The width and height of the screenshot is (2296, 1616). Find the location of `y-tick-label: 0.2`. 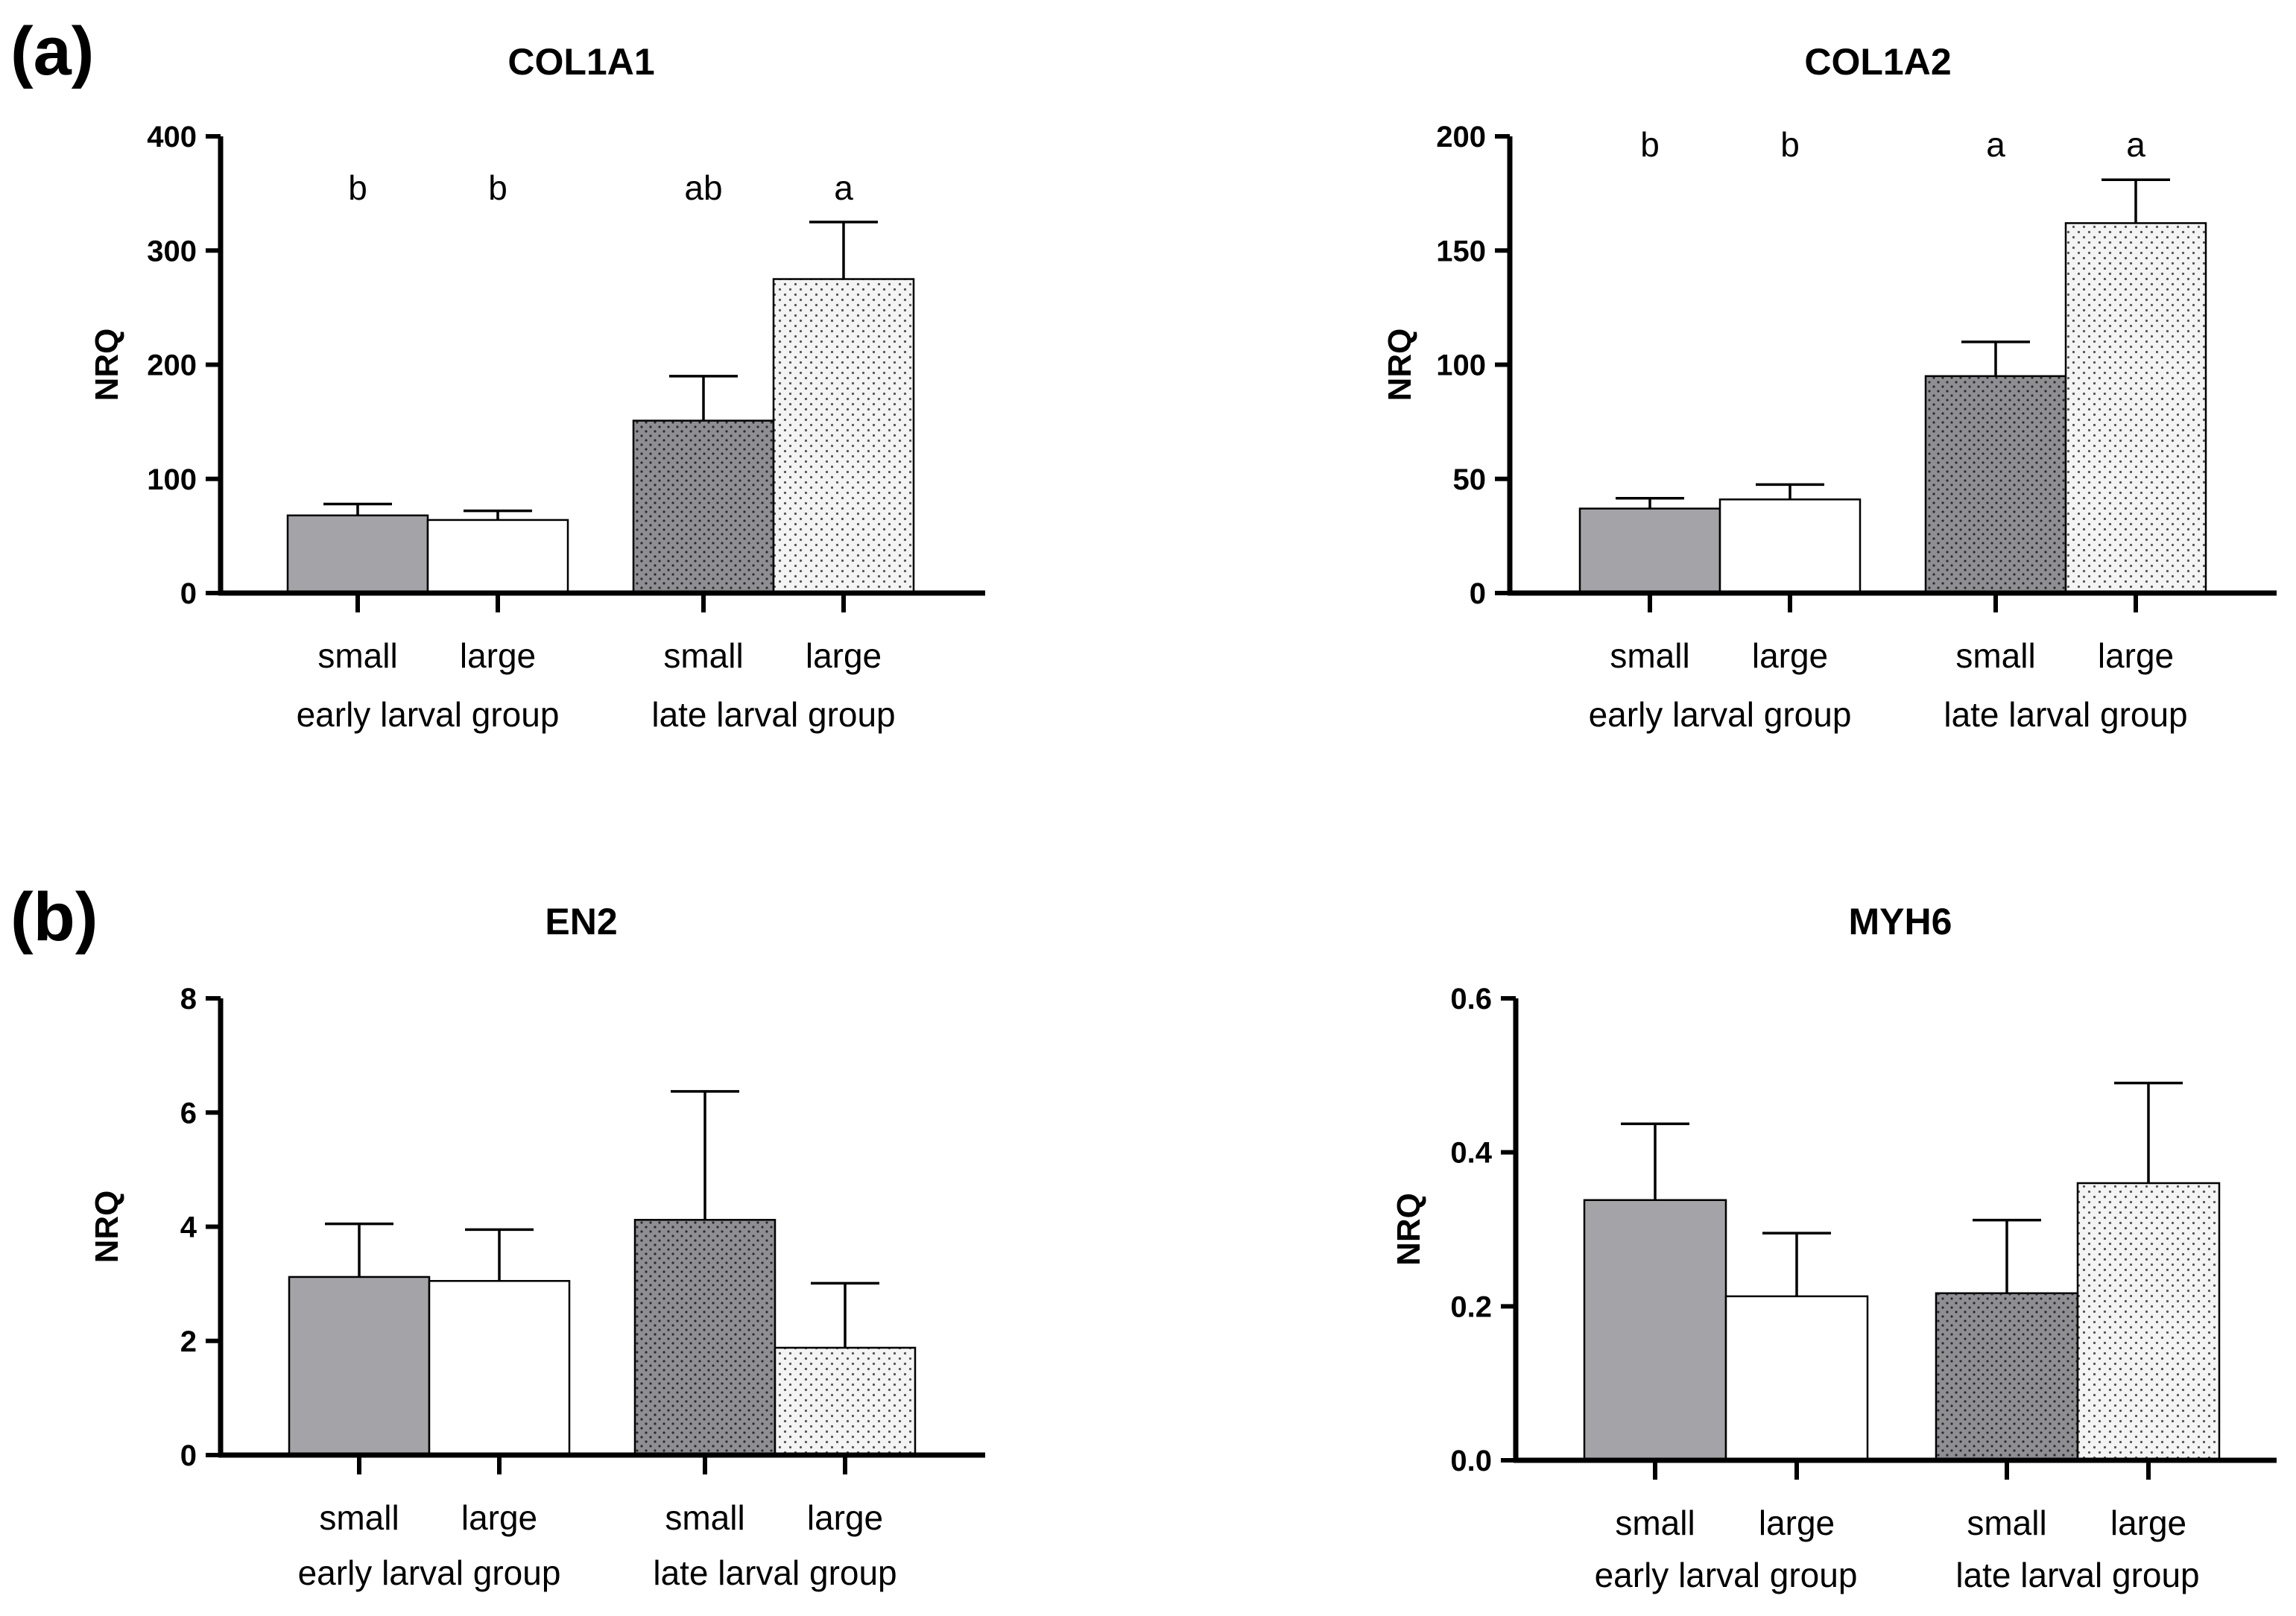

y-tick-label: 0.2 is located at coordinates (1471, 1306).